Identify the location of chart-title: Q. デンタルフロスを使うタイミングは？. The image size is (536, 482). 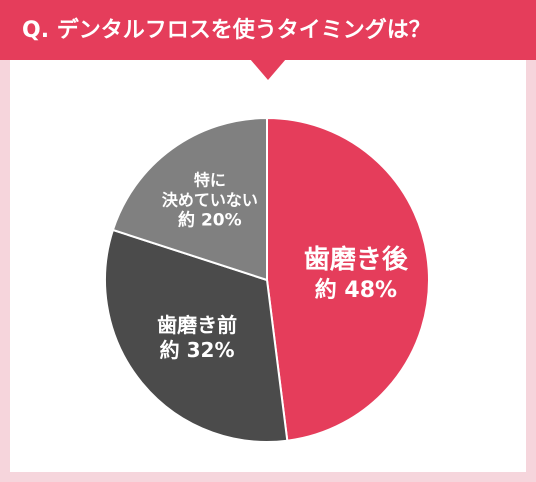
(226, 30).